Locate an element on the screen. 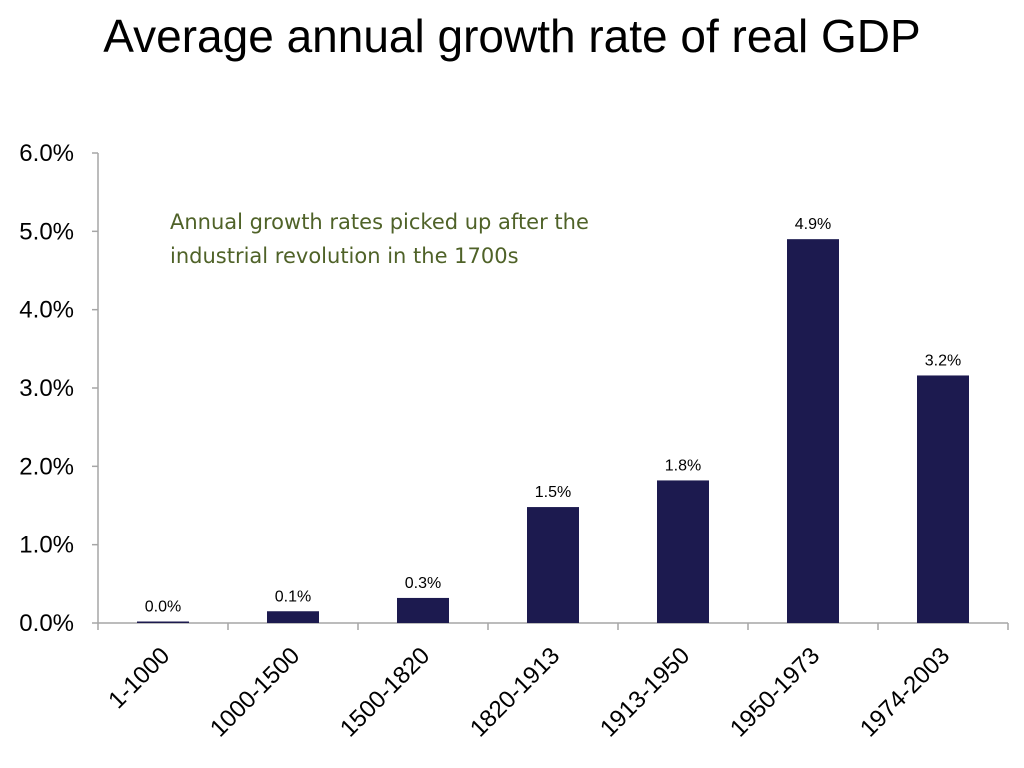 The image size is (1024, 768). data-label: 4.9% is located at coordinates (813, 224).